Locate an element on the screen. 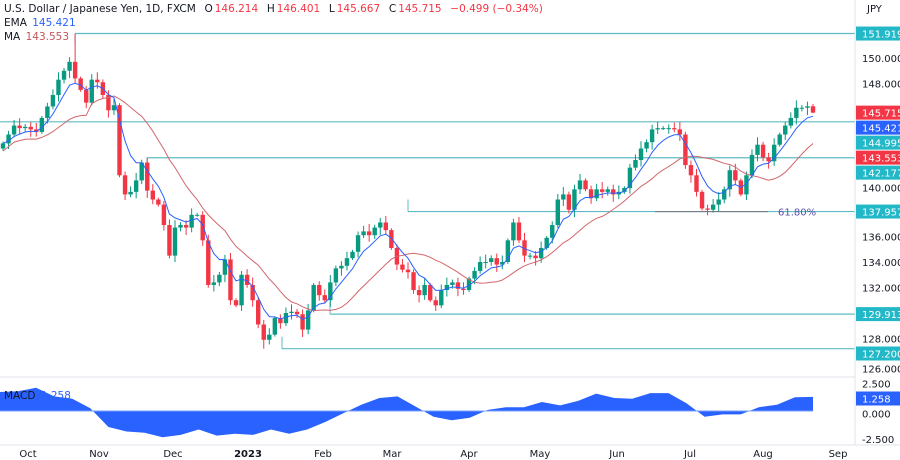 This screenshot has width=900, height=460. time-axis: Oct Nov Dec 2023 Feb Mar Apr May Jun Jul Aug Sep is located at coordinates (450, 452).